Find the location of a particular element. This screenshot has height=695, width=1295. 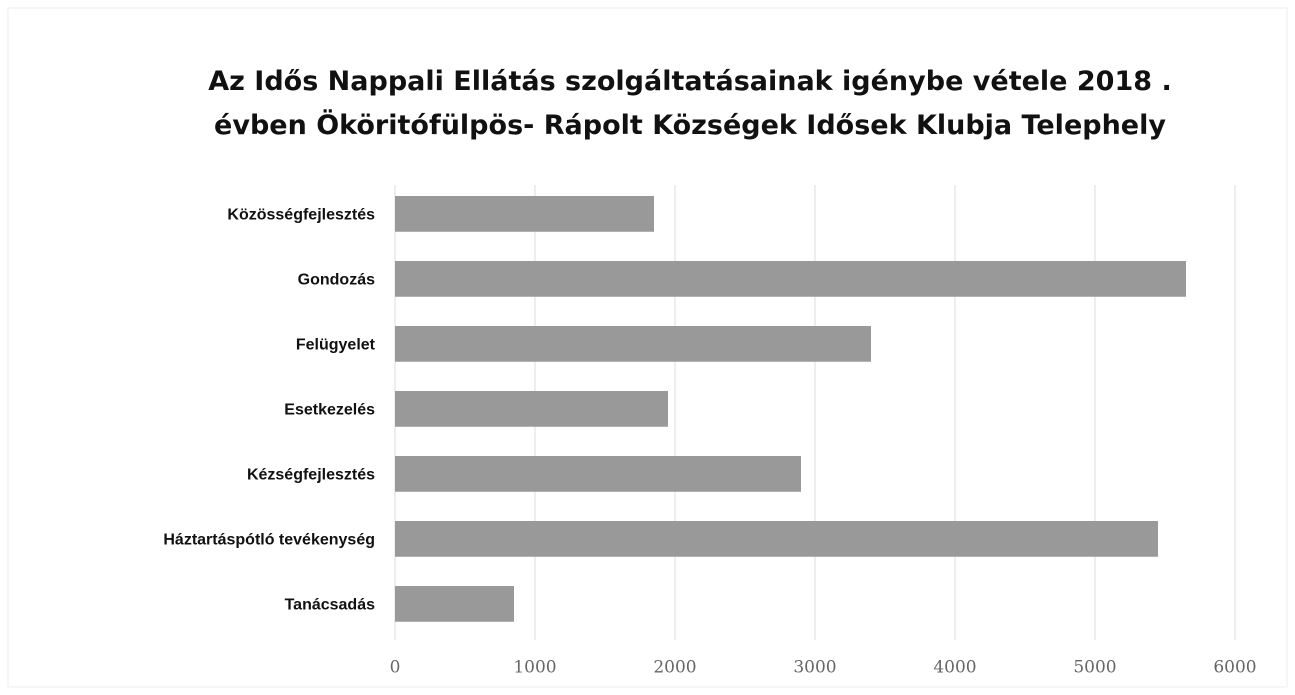

x-tick-label: 1000 is located at coordinates (534, 668).